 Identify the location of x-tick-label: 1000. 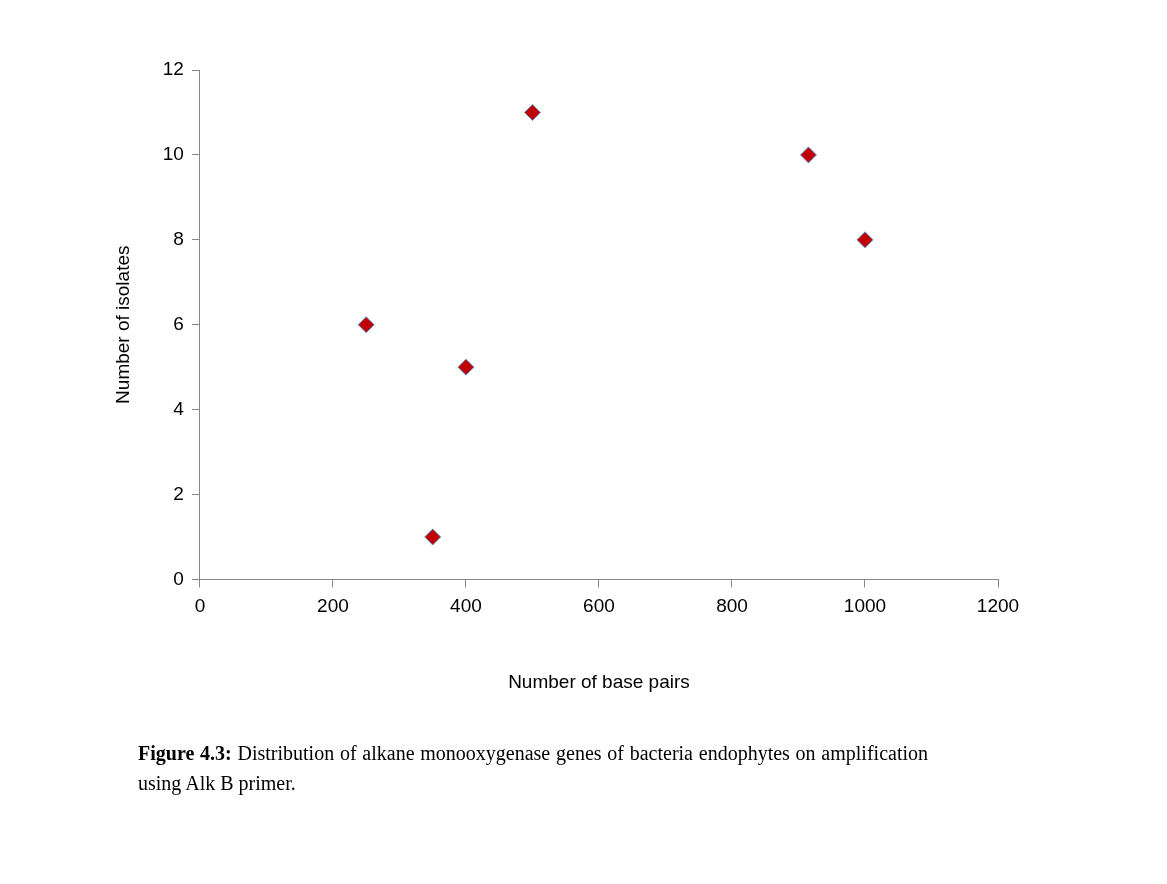
(865, 606).